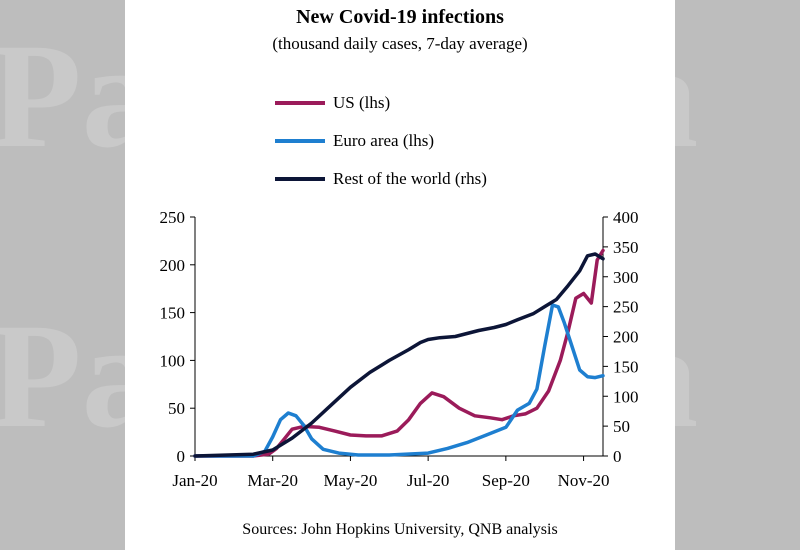  Describe the element at coordinates (400, 17) in the screenshot. I see `chart-title: New Covid-19 infections` at that location.